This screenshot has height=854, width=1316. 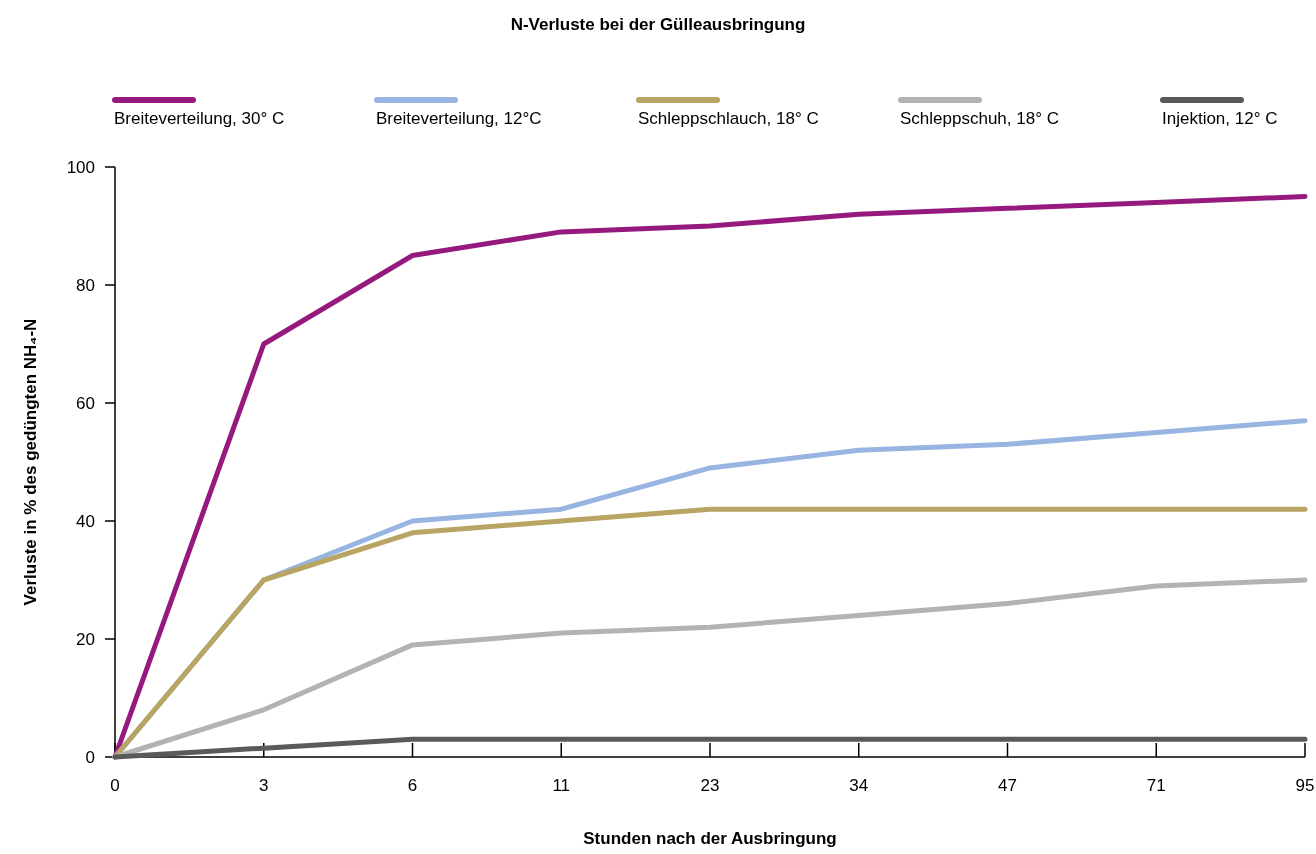 I want to click on y-tick-label: 0, so click(x=90, y=757).